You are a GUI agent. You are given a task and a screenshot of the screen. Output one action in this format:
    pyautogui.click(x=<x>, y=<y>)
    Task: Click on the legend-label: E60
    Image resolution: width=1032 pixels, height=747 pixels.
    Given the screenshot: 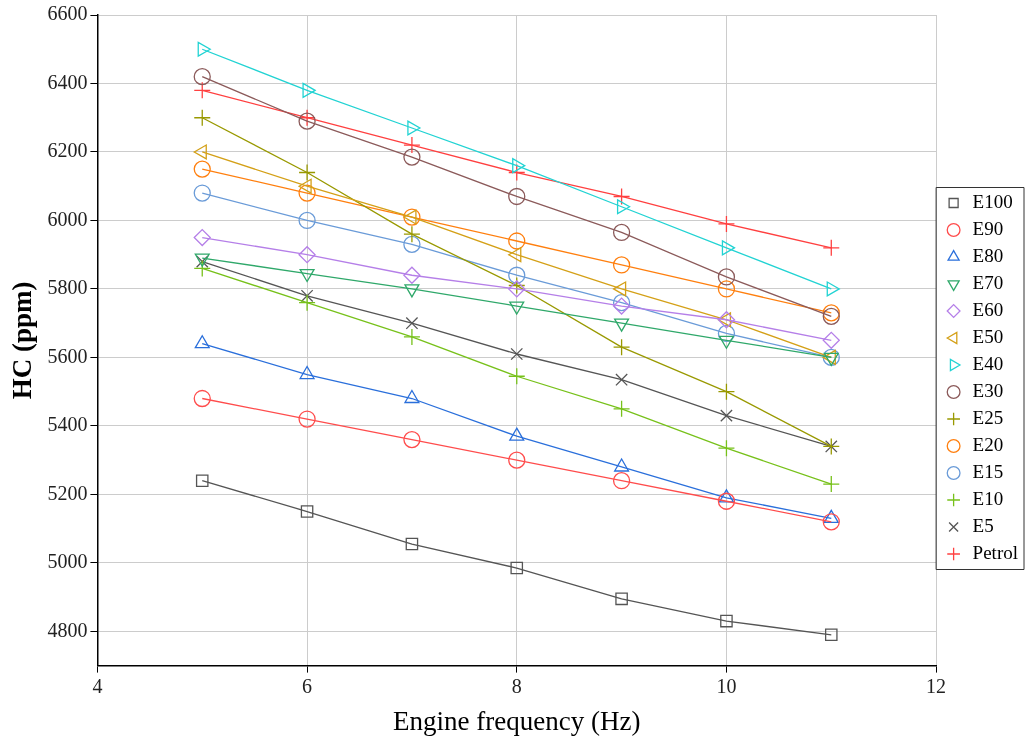 What is the action you would take?
    pyautogui.click(x=988, y=309)
    